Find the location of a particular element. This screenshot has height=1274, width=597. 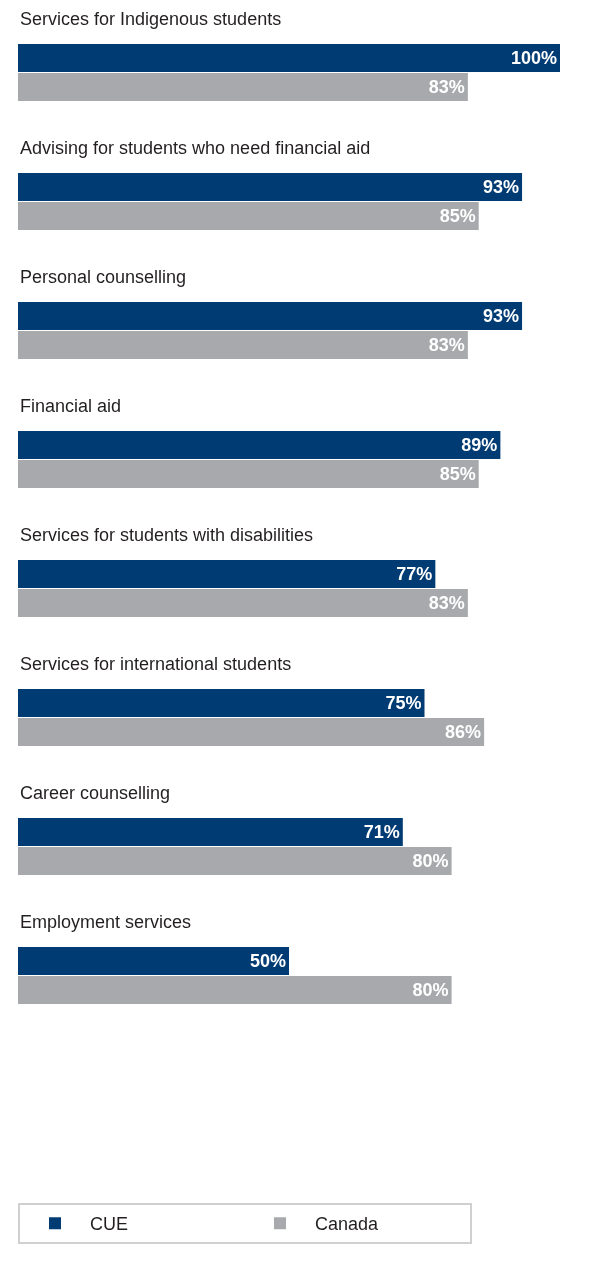

data-label: 50% is located at coordinates (267, 960).